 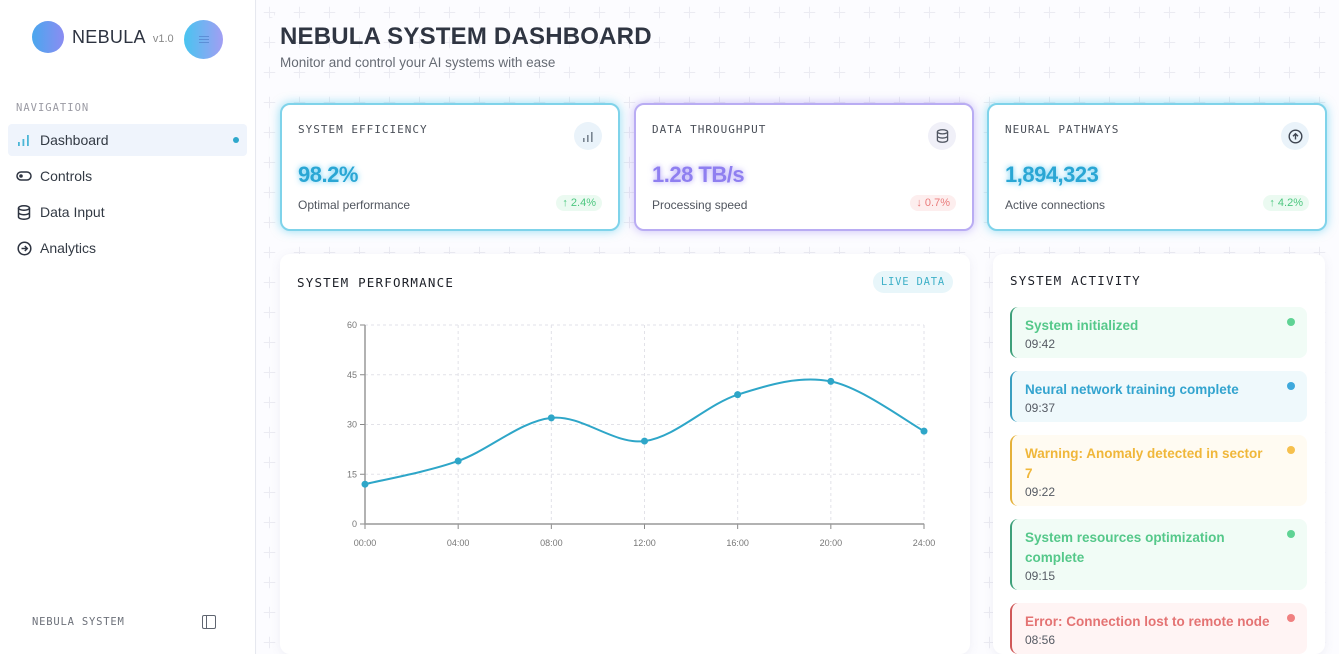 What do you see at coordinates (163, 38) in the screenshot?
I see `brand-version: v1.0` at bounding box center [163, 38].